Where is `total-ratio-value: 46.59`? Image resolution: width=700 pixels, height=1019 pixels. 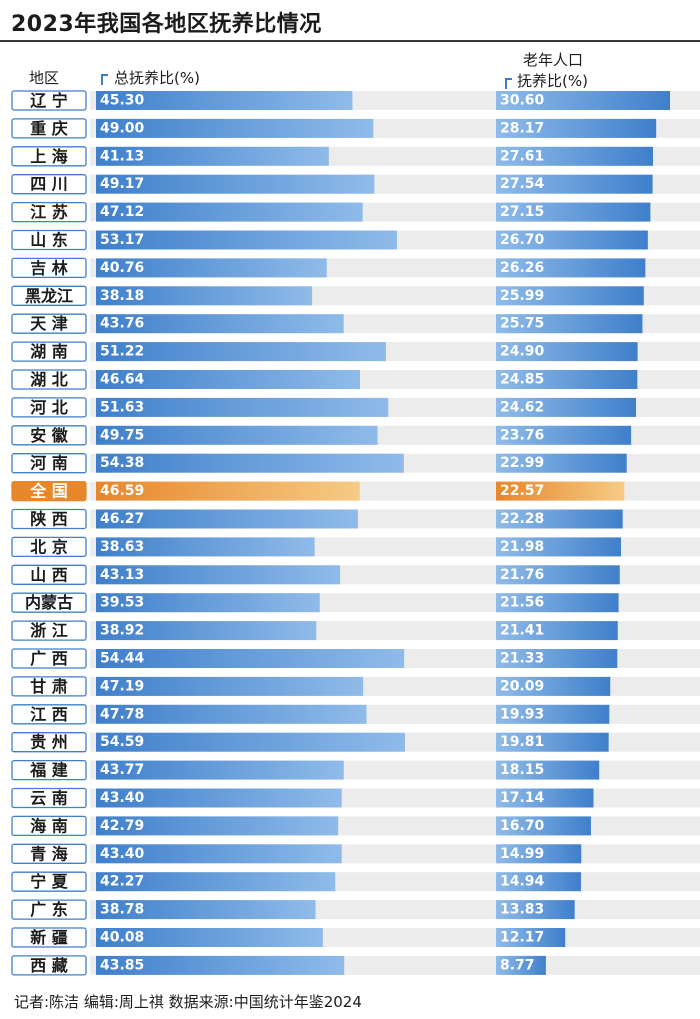
total-ratio-value: 46.59 is located at coordinates (122, 491).